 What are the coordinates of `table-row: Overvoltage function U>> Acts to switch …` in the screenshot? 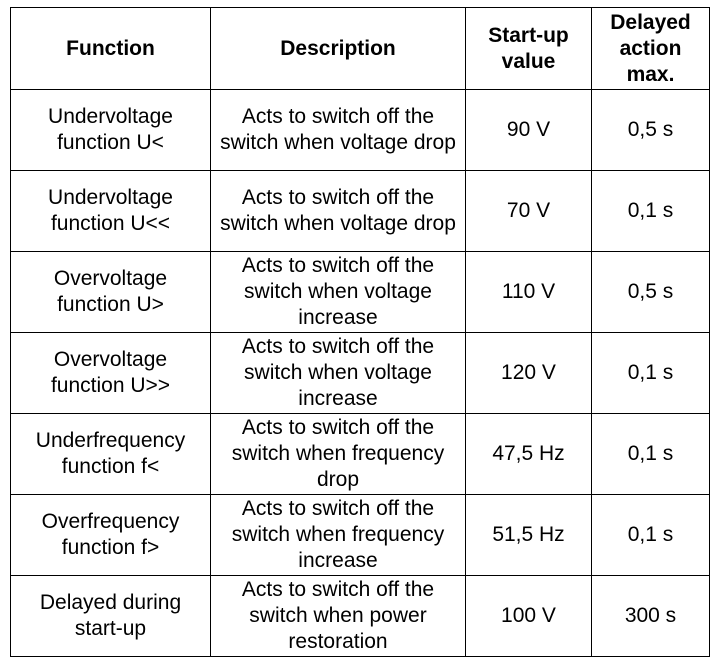 It's located at (360, 373).